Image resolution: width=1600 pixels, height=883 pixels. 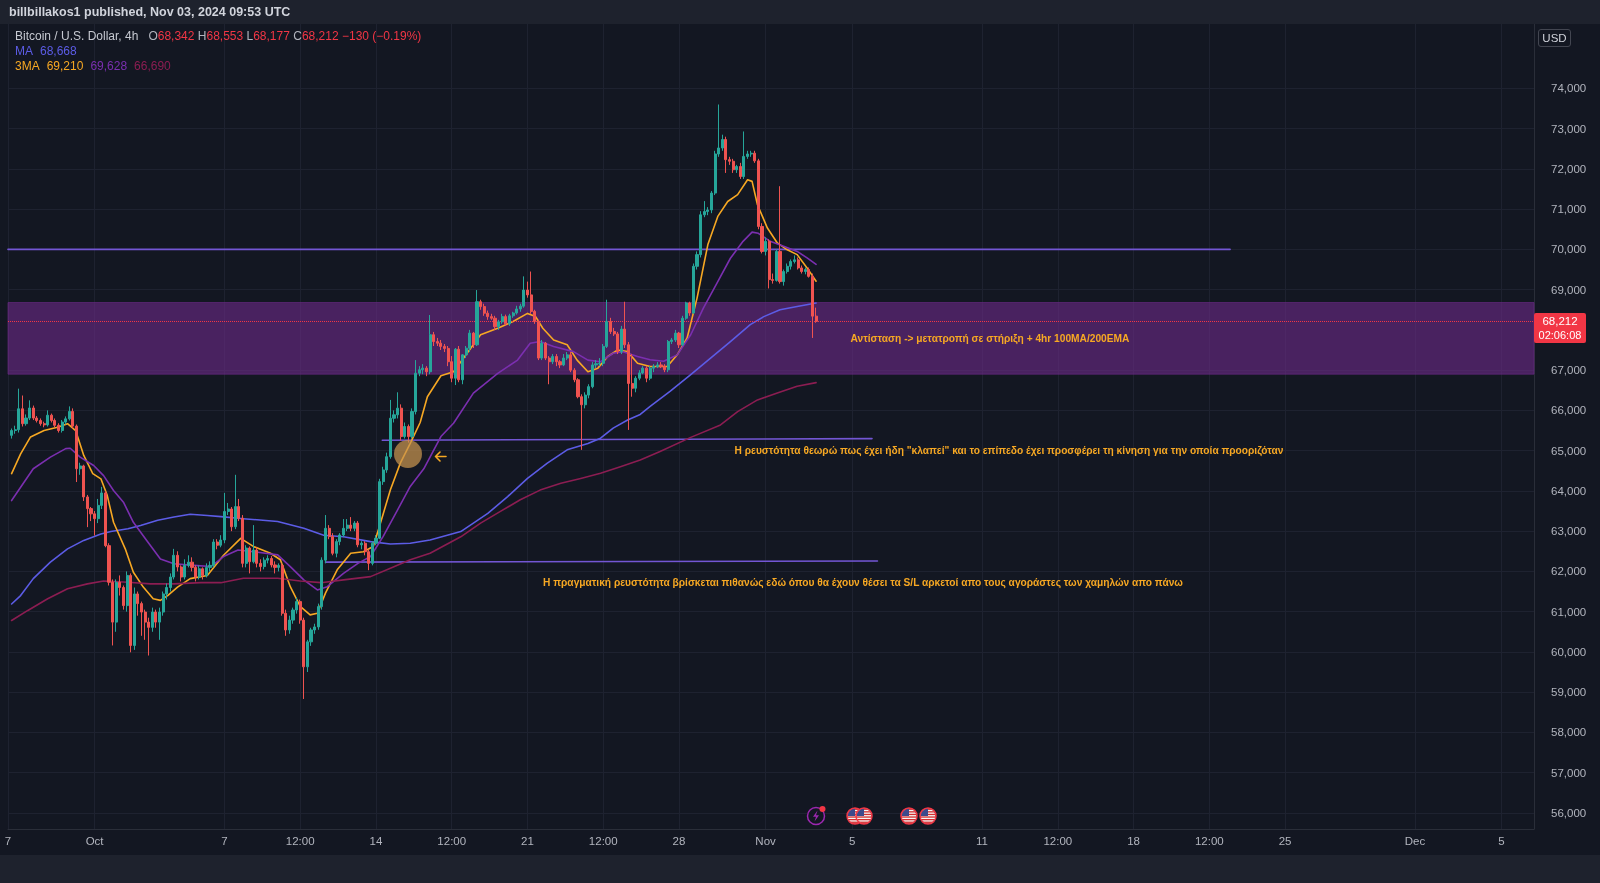 I want to click on y-tick-label: 73,000, so click(x=1569, y=128).